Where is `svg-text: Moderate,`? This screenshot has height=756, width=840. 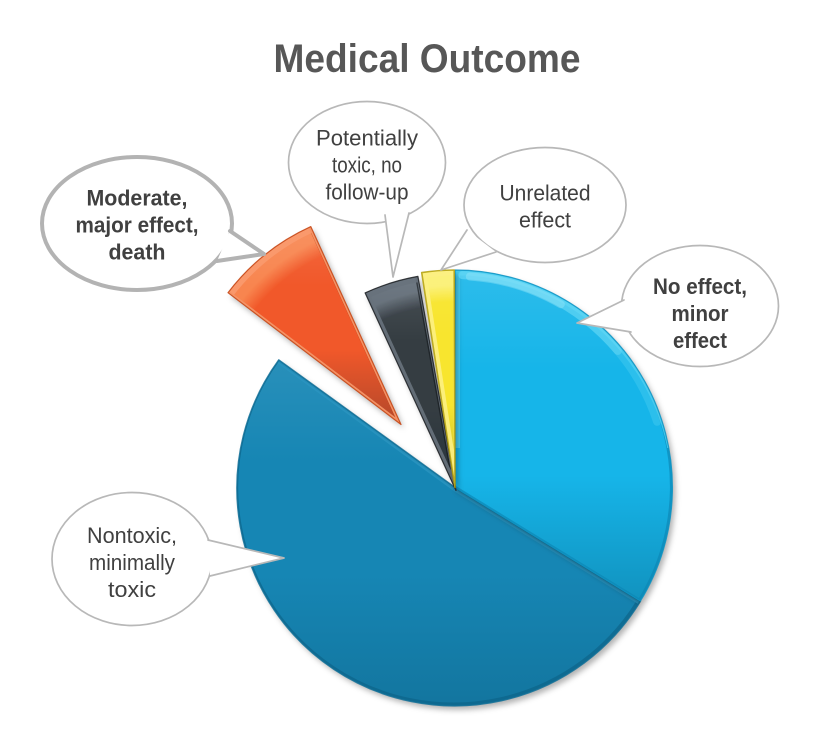
svg-text: Moderate, is located at coordinates (137, 198).